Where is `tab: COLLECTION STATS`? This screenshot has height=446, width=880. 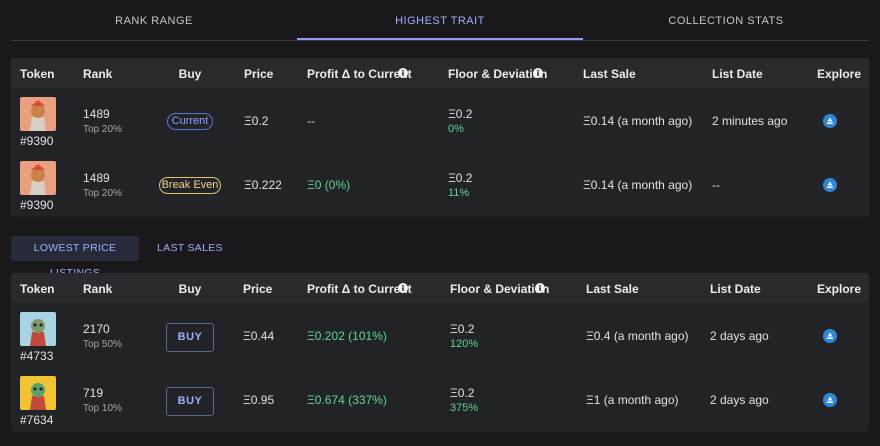
tab: COLLECTION STATS is located at coordinates (726, 21).